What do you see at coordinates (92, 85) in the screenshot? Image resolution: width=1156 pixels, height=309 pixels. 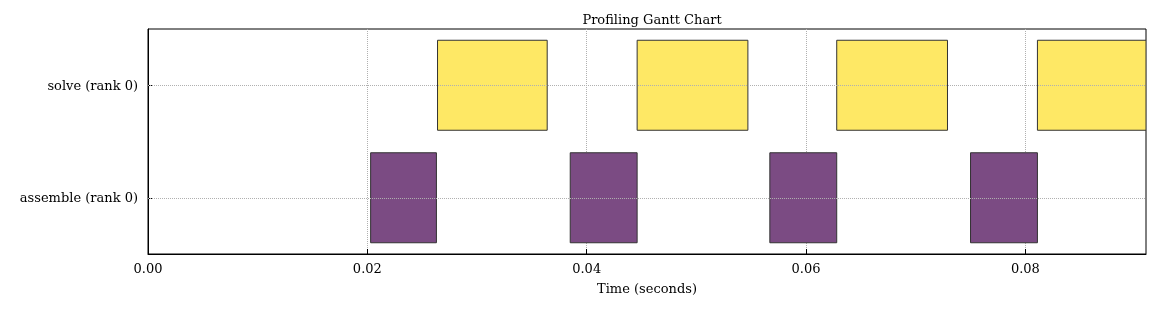 I see `y-tick-label: solve (rank 0)` at bounding box center [92, 85].